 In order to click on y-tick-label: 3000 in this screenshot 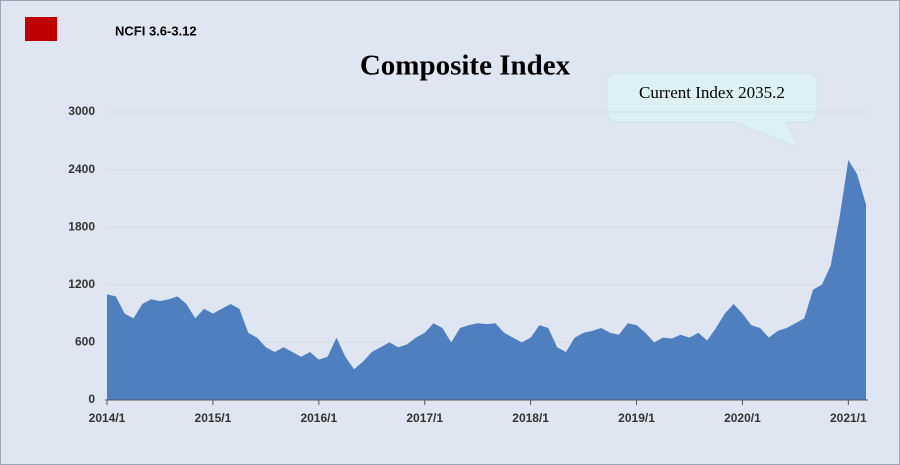, I will do `click(81, 111)`.